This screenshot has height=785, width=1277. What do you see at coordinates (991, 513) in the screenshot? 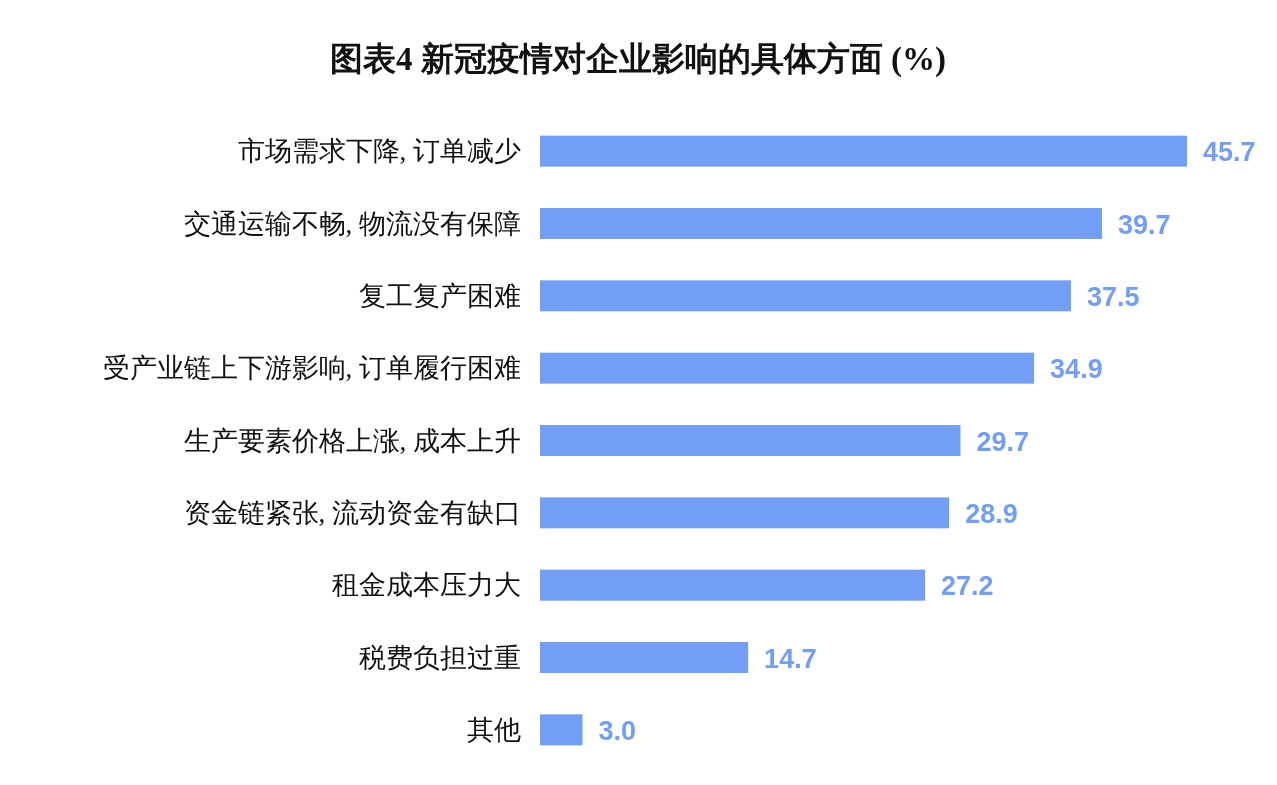
I see `data-label: 28.9` at bounding box center [991, 513].